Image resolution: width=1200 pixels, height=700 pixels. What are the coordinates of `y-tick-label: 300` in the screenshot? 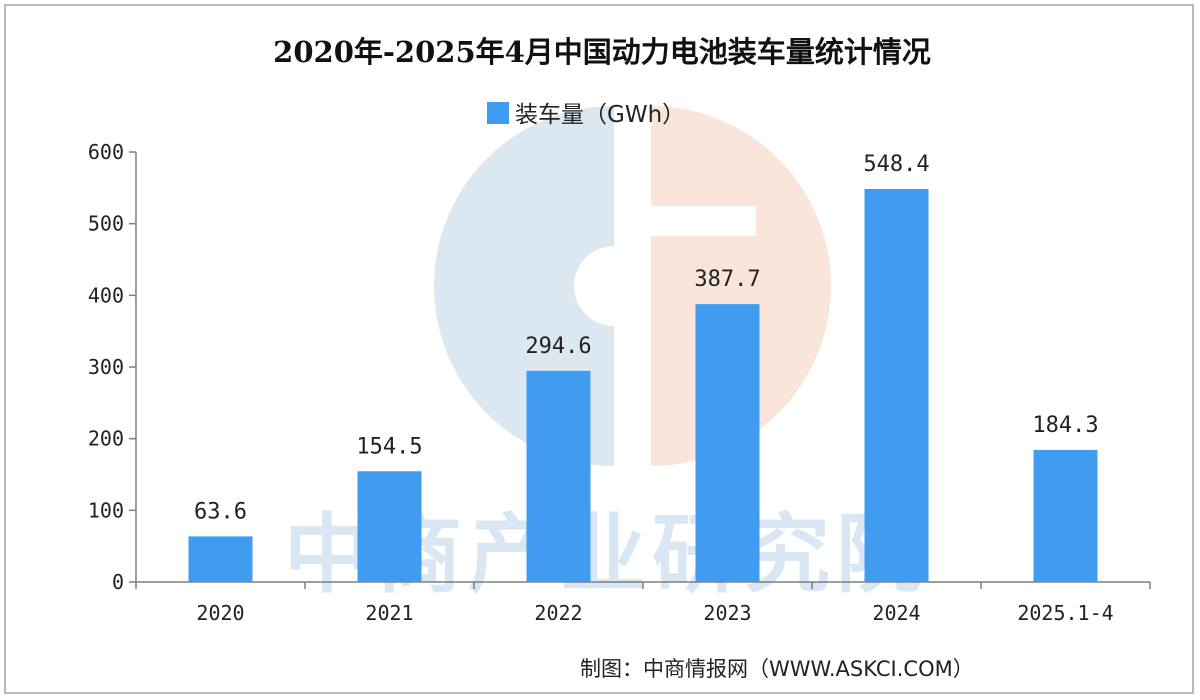 It's located at (106, 367).